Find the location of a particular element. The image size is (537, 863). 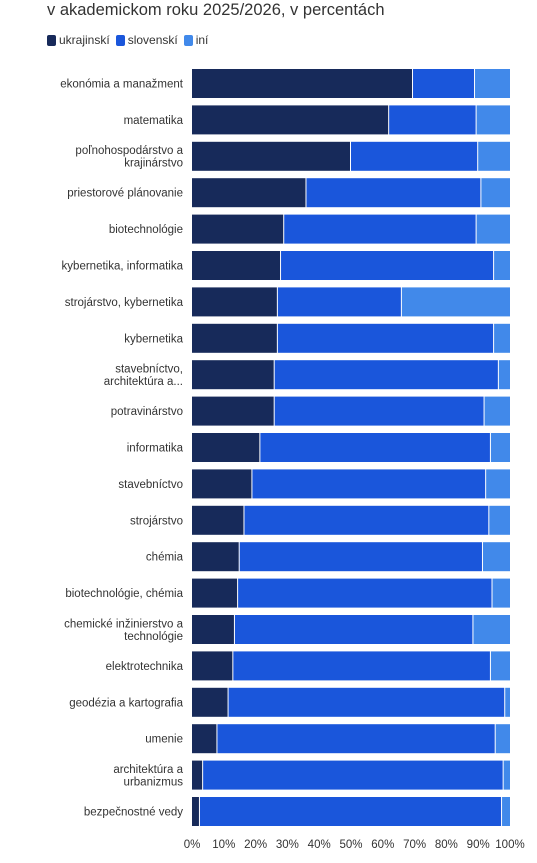

bar-segment-slovenski-biotechnologie is located at coordinates (380, 229).